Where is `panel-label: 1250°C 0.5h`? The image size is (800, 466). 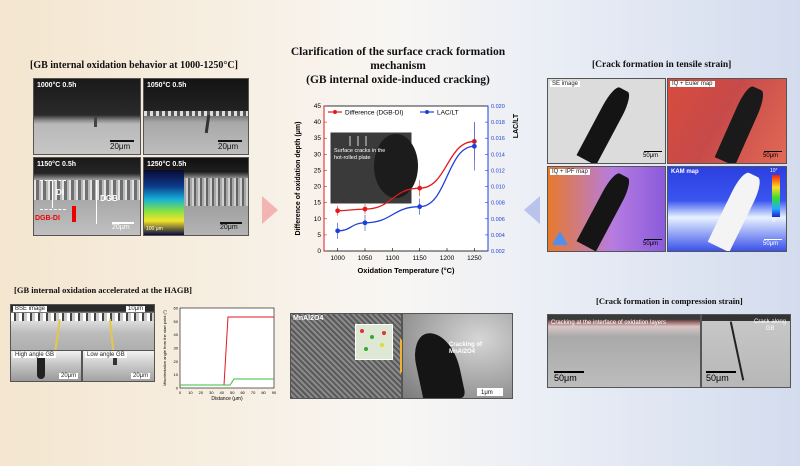
panel-label: 1250°C 0.5h is located at coordinates (167, 164).